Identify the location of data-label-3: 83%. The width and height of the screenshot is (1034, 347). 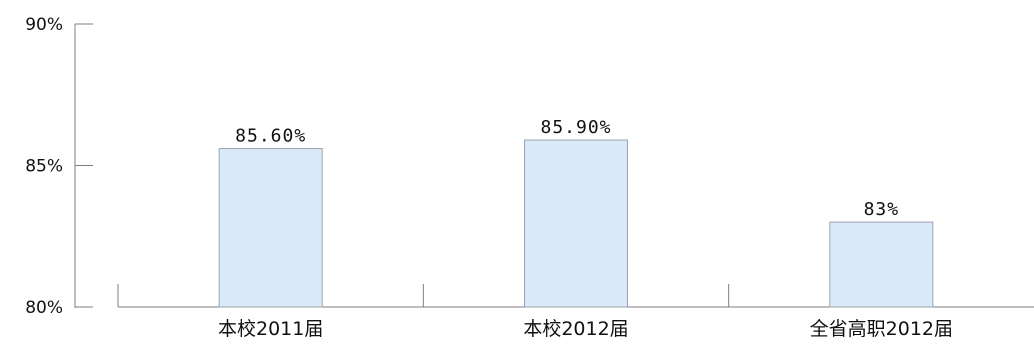
(882, 209).